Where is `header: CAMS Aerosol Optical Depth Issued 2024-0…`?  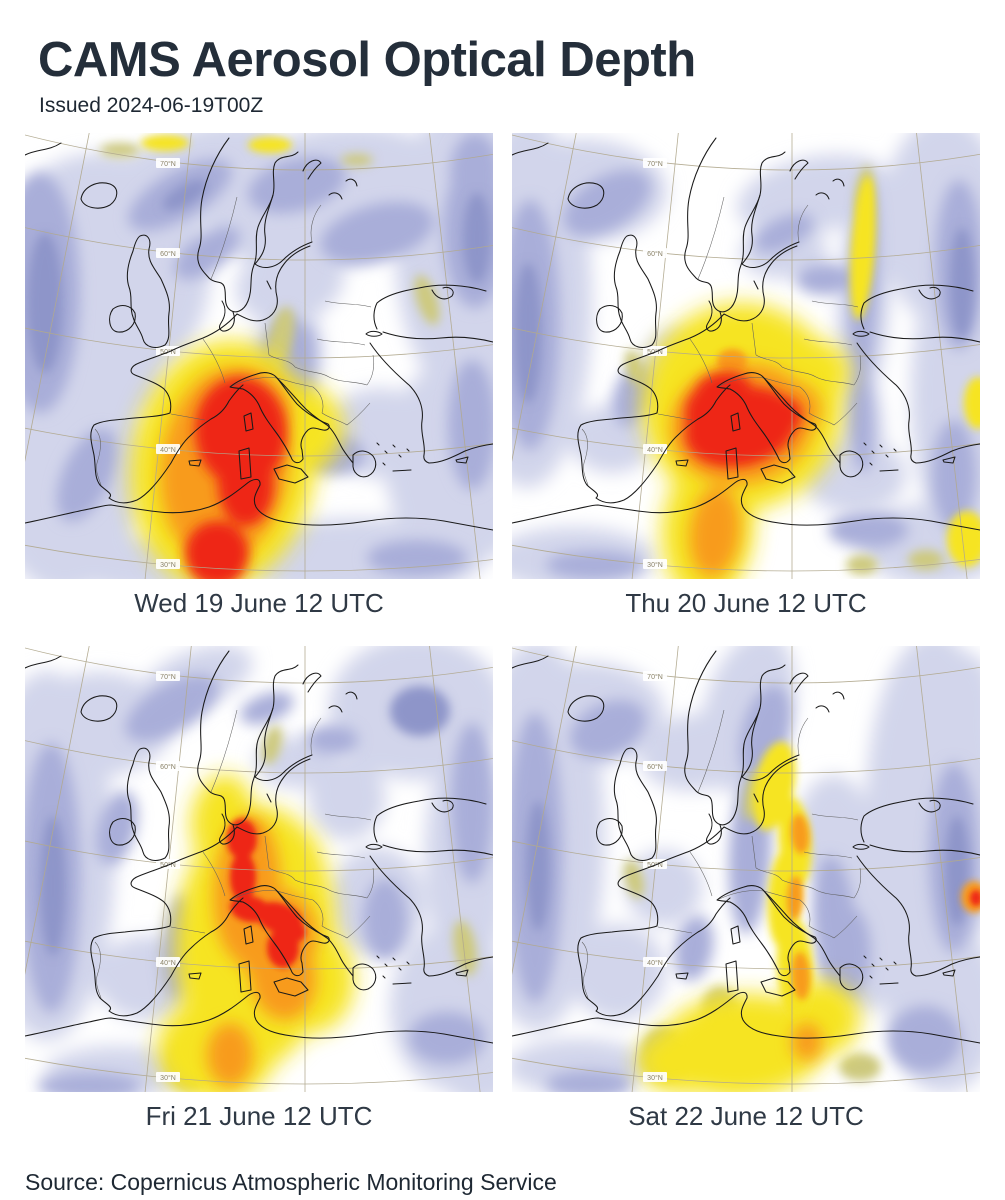 header: CAMS Aerosol Optical Depth Issued 2024-0… is located at coordinates (521, 75).